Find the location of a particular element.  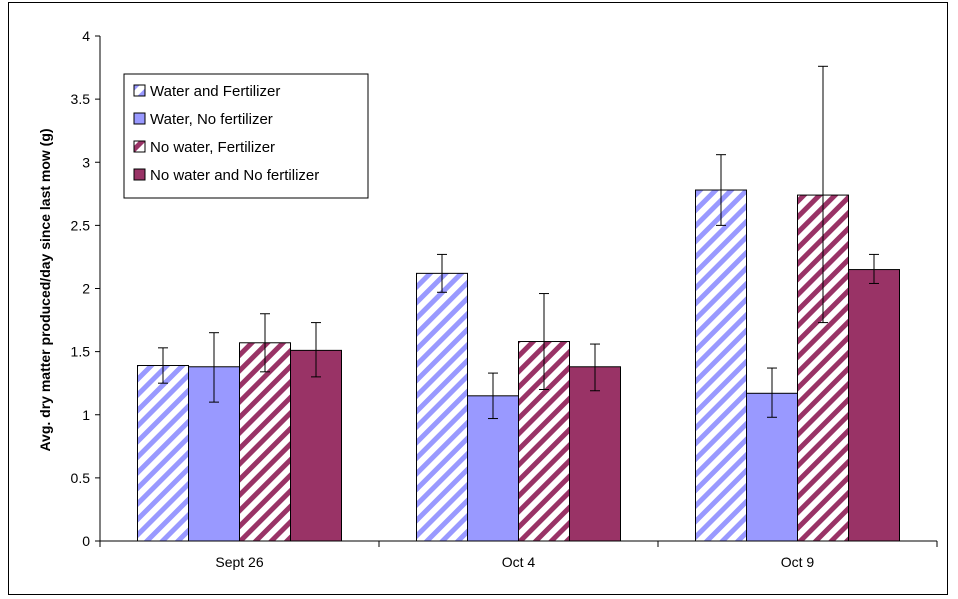

y-tick-label: 0 is located at coordinates (86, 541).